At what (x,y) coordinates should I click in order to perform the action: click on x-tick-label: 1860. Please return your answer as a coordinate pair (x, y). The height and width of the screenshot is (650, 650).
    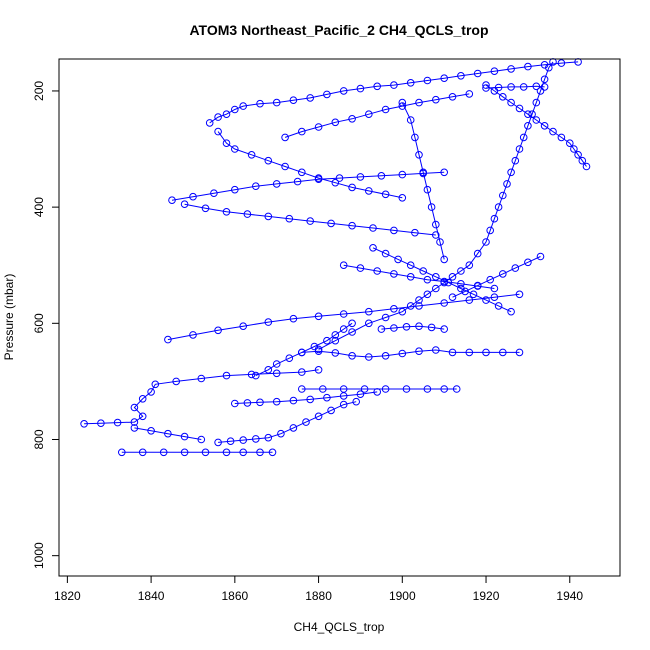
    Looking at the image, I should click on (234, 596).